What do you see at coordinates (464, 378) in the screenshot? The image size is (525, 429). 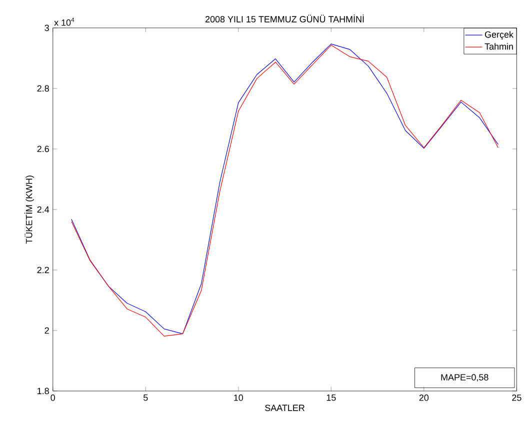 I see `annotation: MAPE=0,58` at bounding box center [464, 378].